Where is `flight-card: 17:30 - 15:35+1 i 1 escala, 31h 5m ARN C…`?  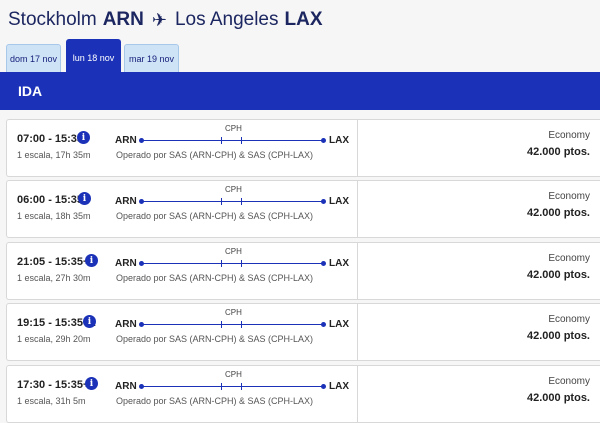 flight-card: 17:30 - 15:35+1 i 1 escala, 31h 5m ARN C… is located at coordinates (303, 394).